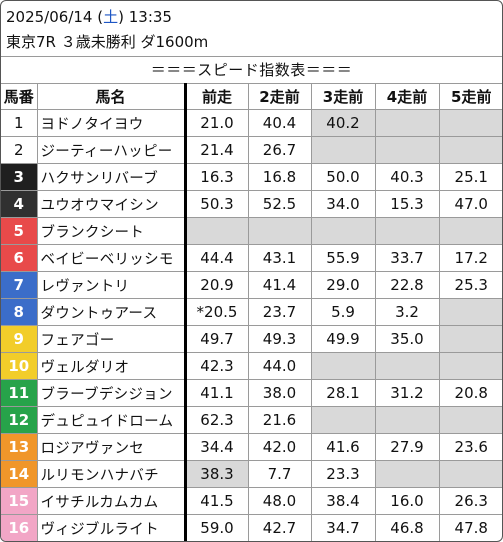 Image resolution: width=503 pixels, height=542 pixels. Describe the element at coordinates (470, 501) in the screenshot. I see `speed-index-cell: 26.3` at that location.